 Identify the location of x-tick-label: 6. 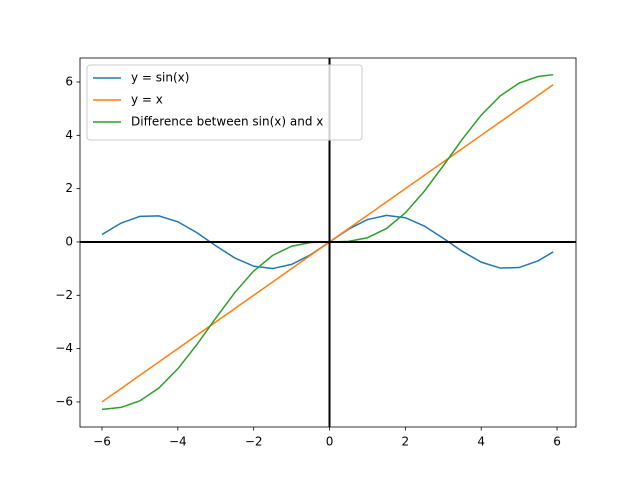
(557, 442).